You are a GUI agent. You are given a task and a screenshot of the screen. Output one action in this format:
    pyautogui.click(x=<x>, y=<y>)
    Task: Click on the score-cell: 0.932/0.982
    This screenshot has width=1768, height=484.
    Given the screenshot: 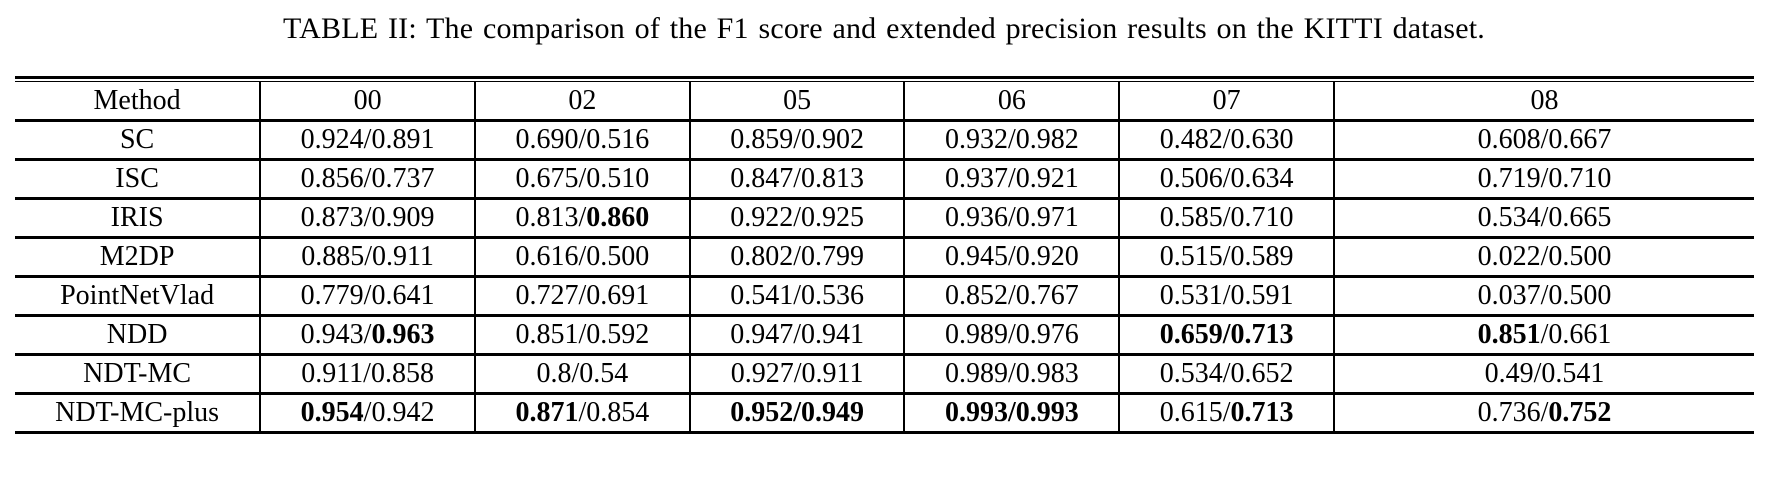 What is the action you would take?
    pyautogui.click(x=1012, y=140)
    